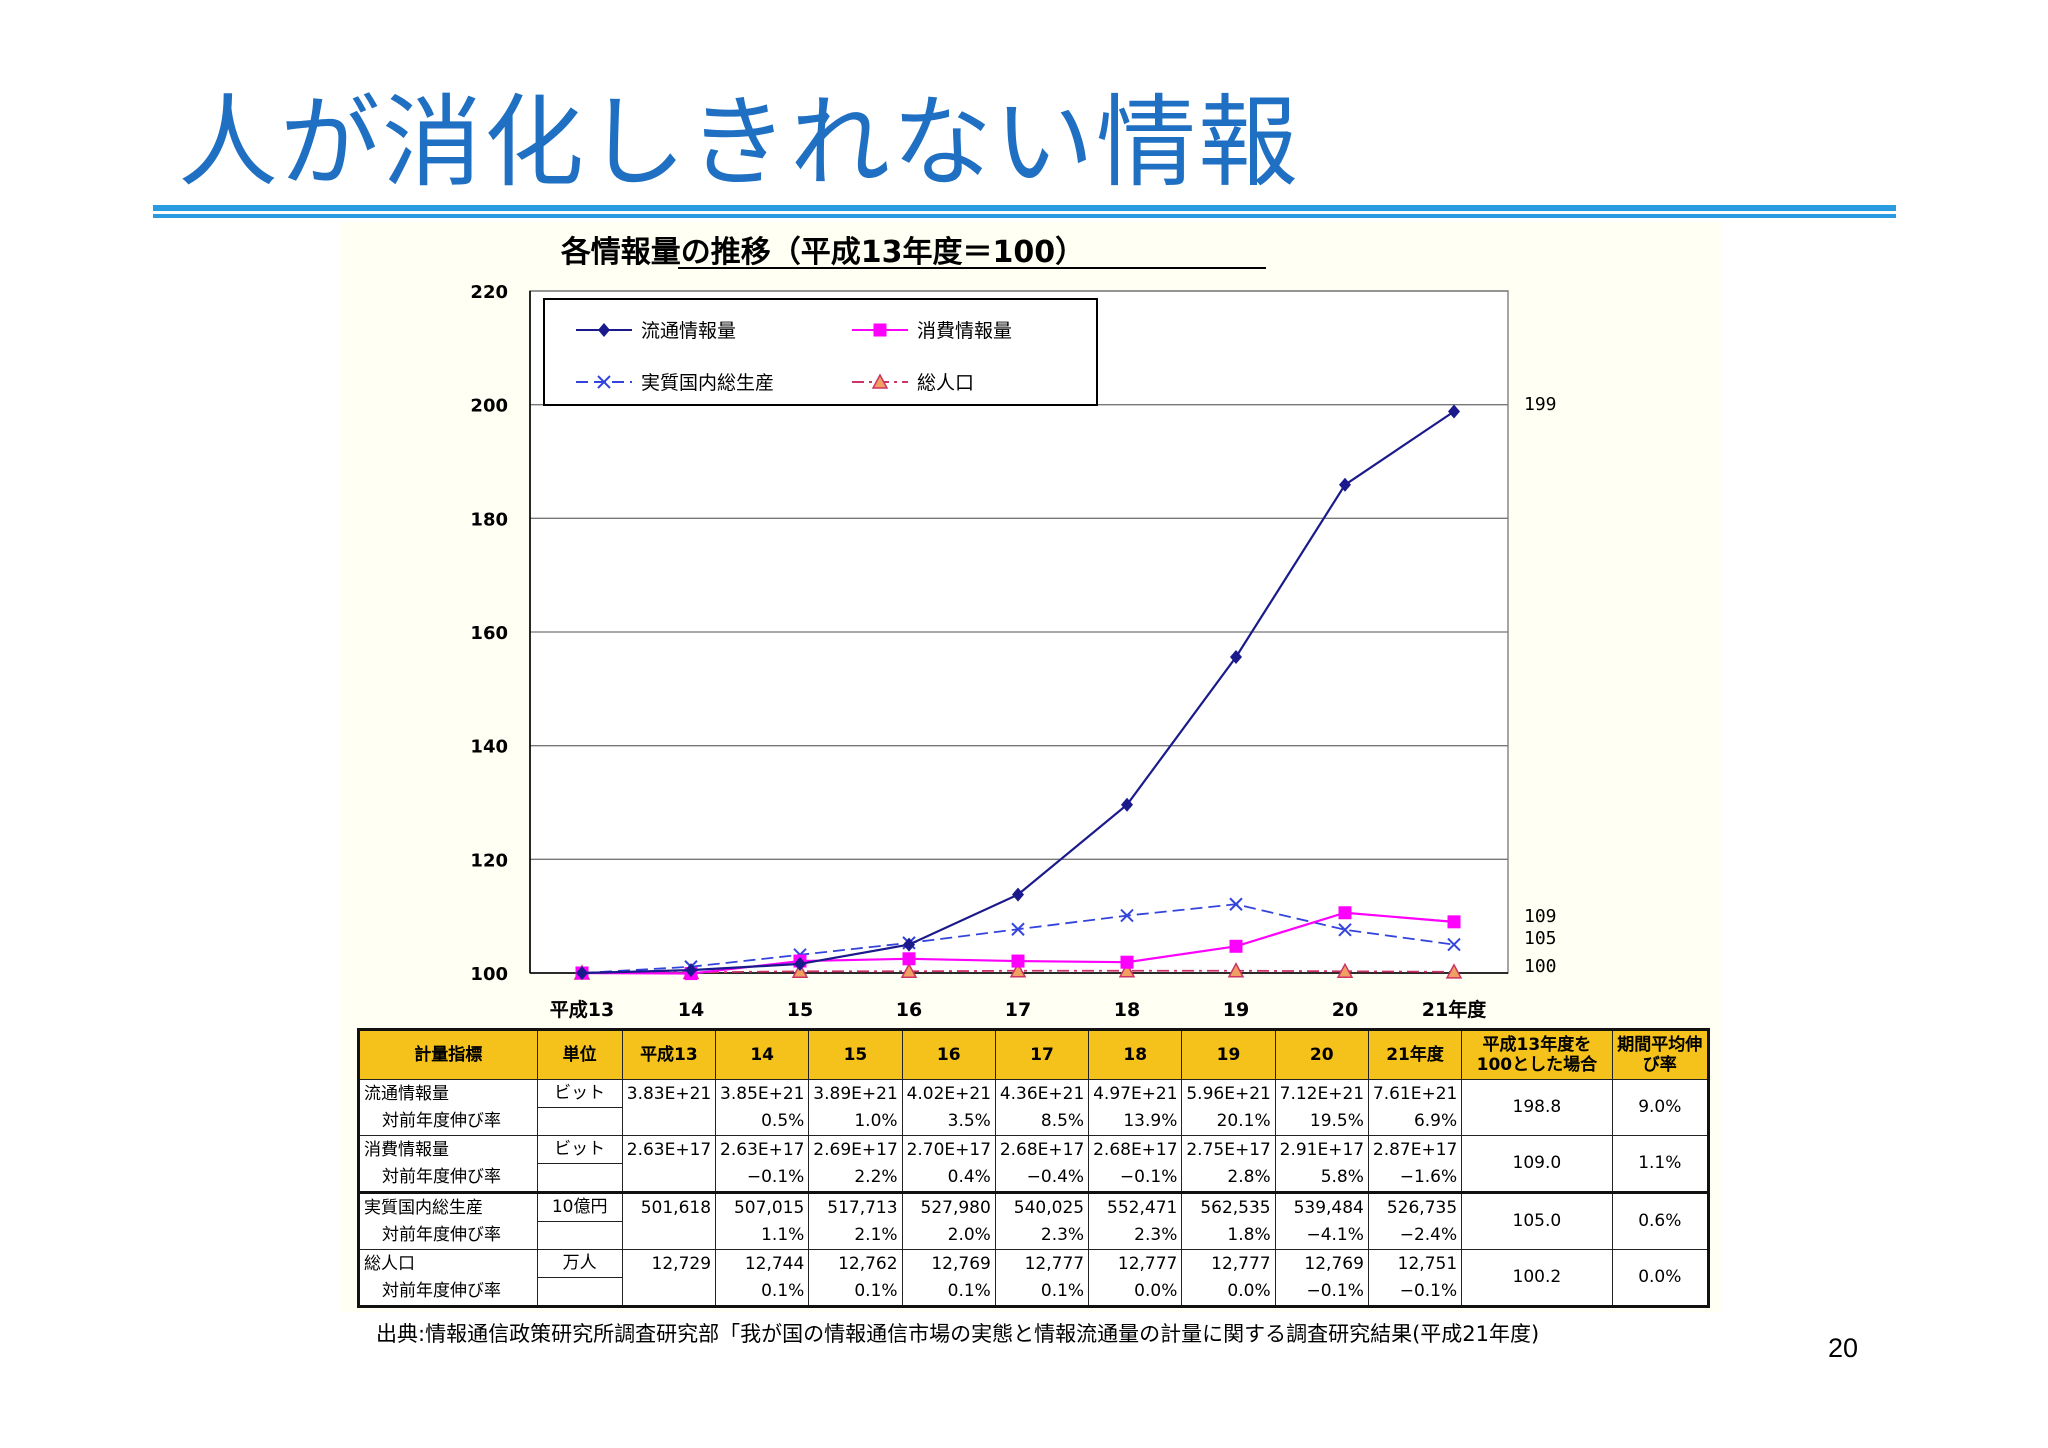  I want to click on x-tick-label: 17, so click(1018, 1010).